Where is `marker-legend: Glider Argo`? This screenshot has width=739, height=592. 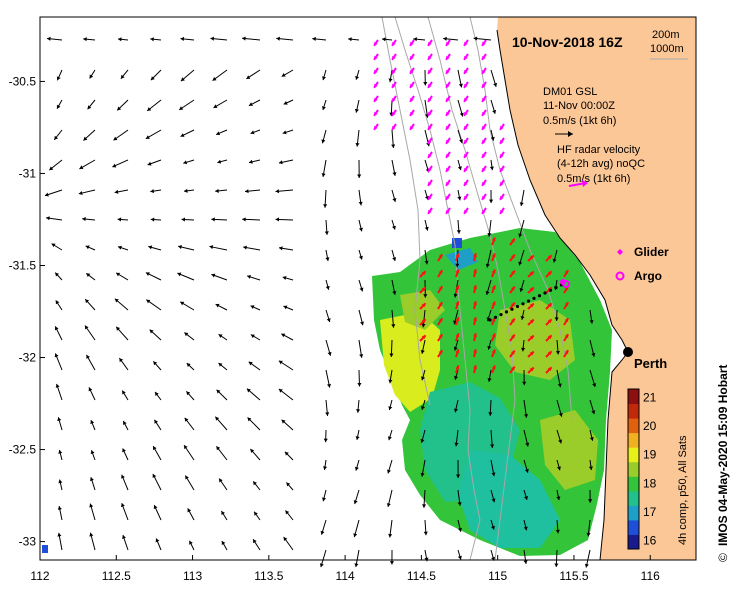 marker-legend: Glider Argo is located at coordinates (642, 264).